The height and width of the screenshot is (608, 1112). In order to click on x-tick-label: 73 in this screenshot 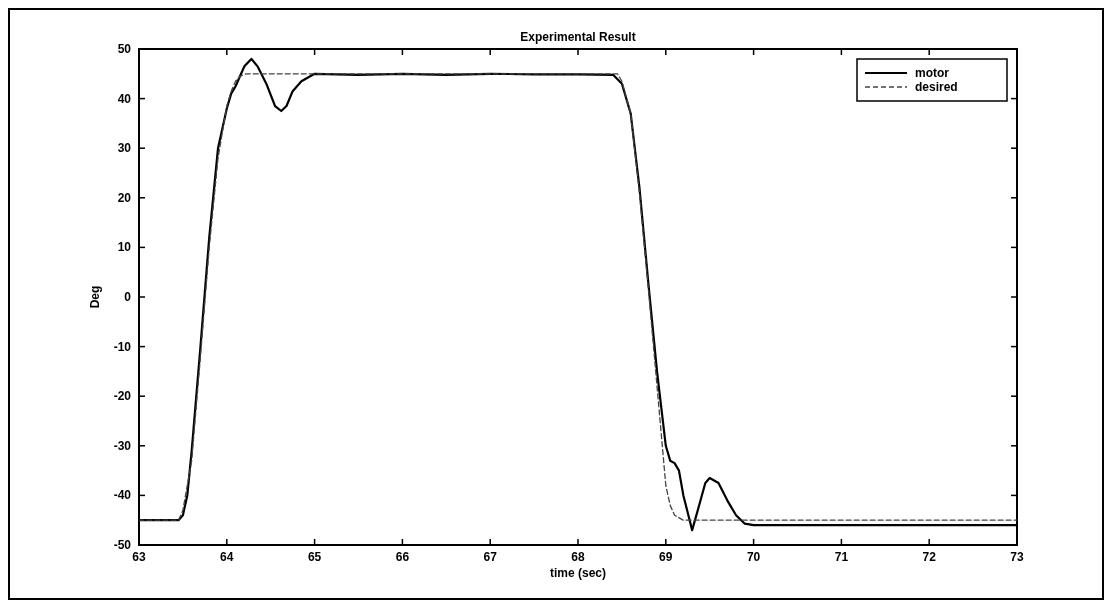, I will do `click(1017, 557)`.